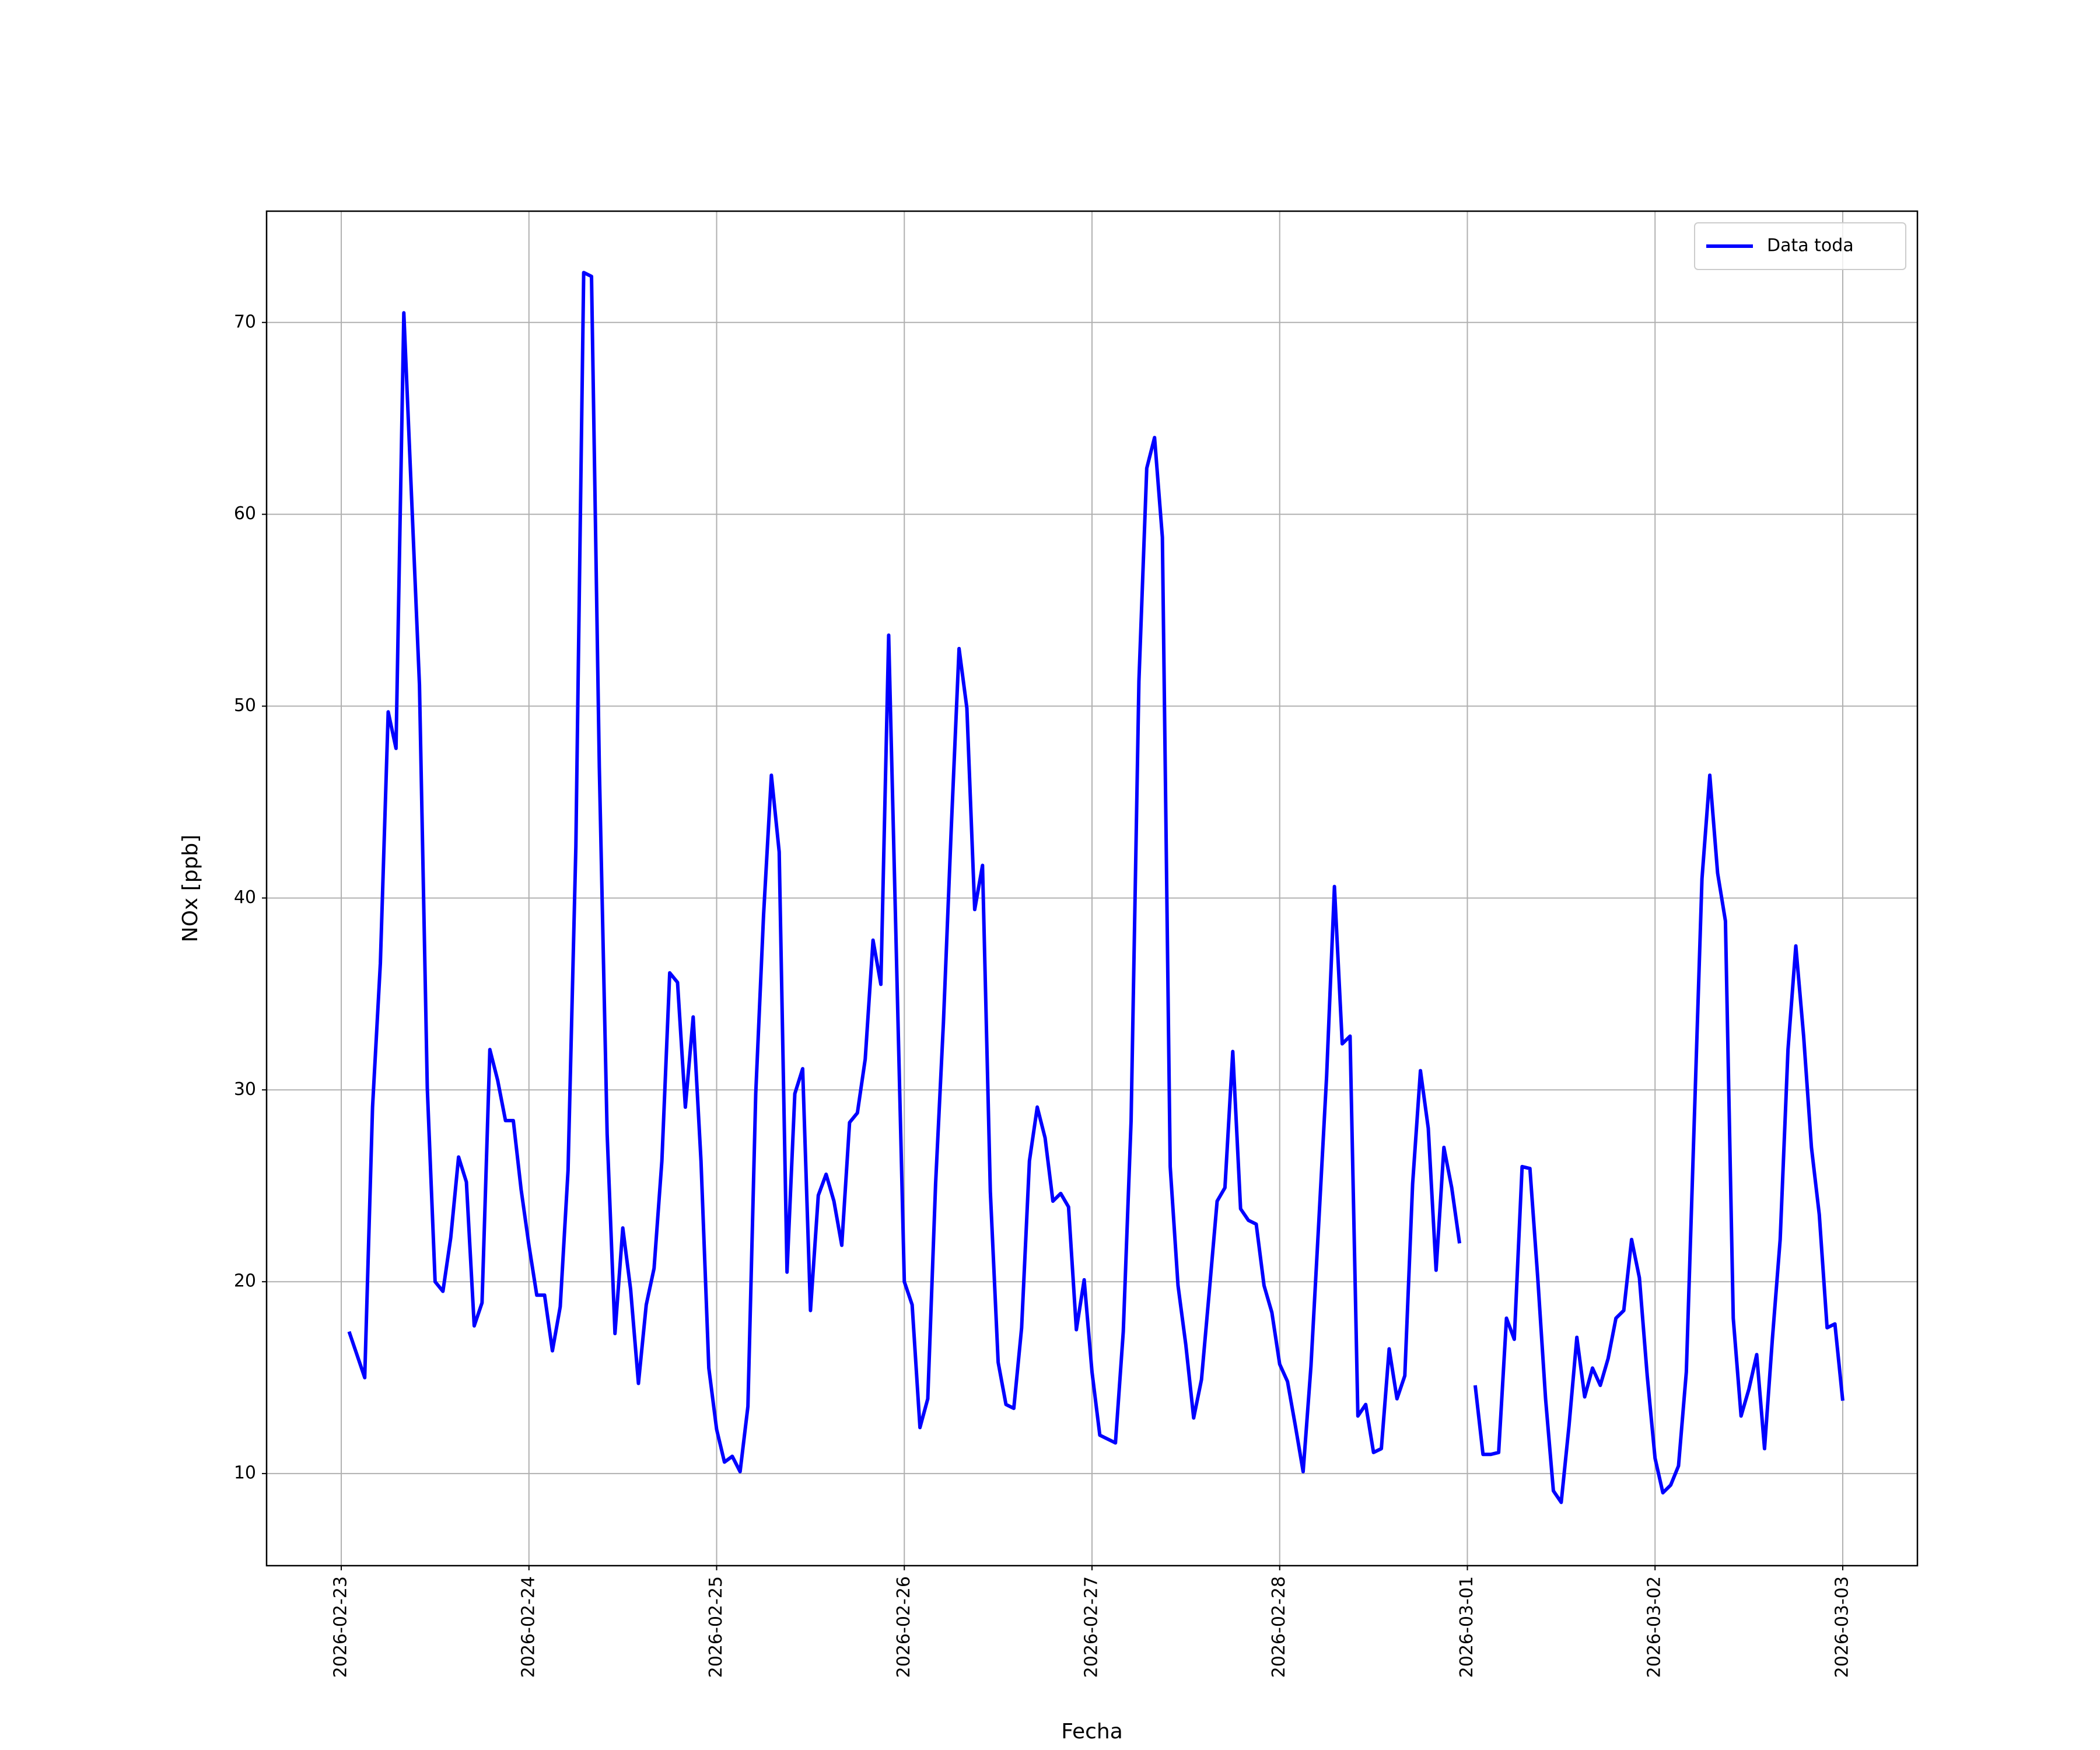 The width and height of the screenshot is (2100, 1750). What do you see at coordinates (904, 1627) in the screenshot?
I see `x-tick-label: 2026-02-26` at bounding box center [904, 1627].